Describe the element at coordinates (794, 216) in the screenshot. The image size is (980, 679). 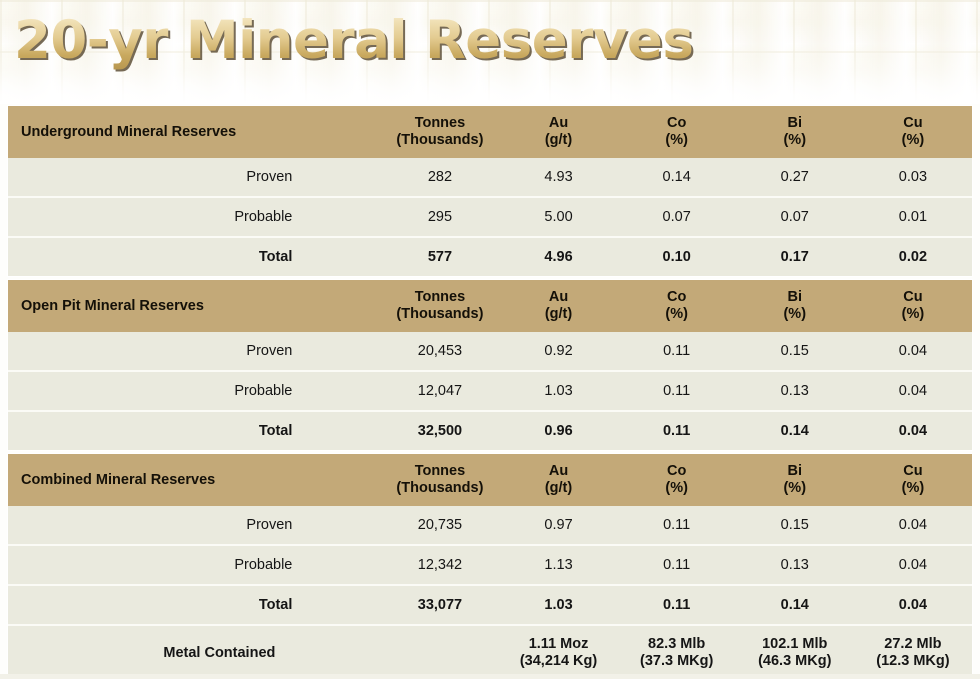
I see `cell-bi: 0.07` at that location.